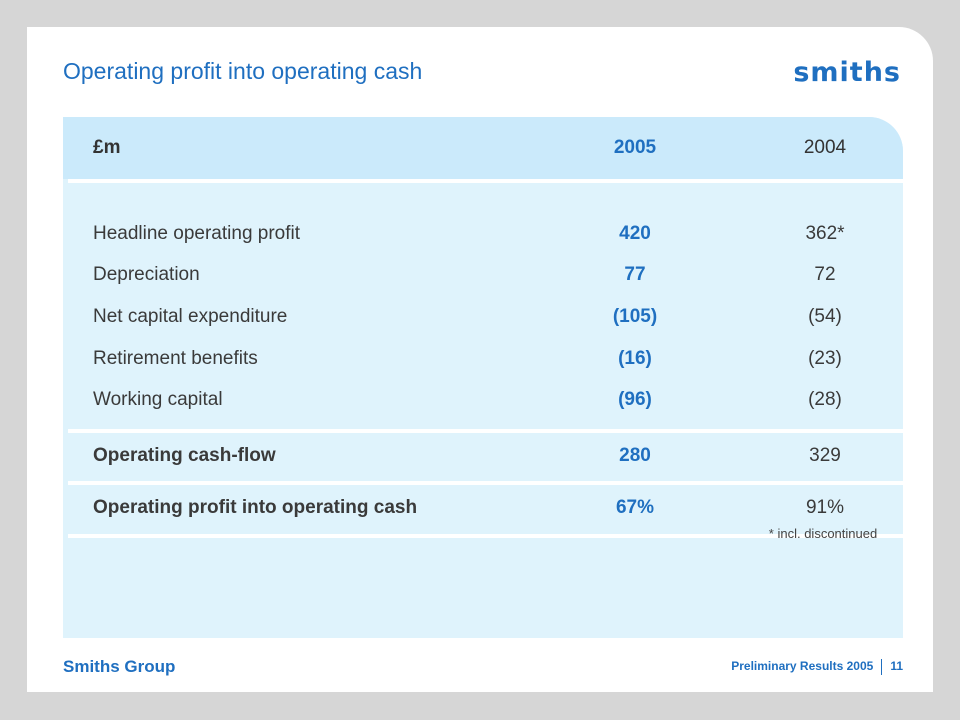  What do you see at coordinates (483, 359) in the screenshot?
I see `table-row: Retirement benefits (16) (23)` at bounding box center [483, 359].